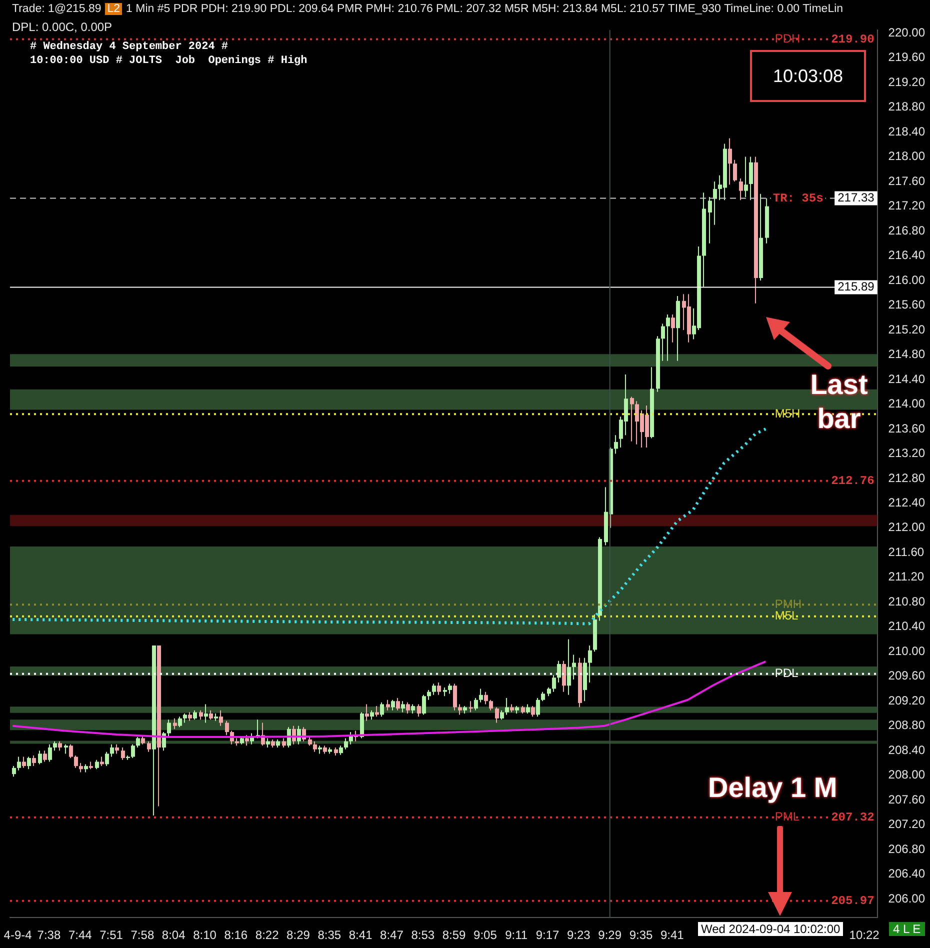 The width and height of the screenshot is (930, 948). What do you see at coordinates (907, 898) in the screenshot?
I see `y-tick-label: 206.00` at bounding box center [907, 898].